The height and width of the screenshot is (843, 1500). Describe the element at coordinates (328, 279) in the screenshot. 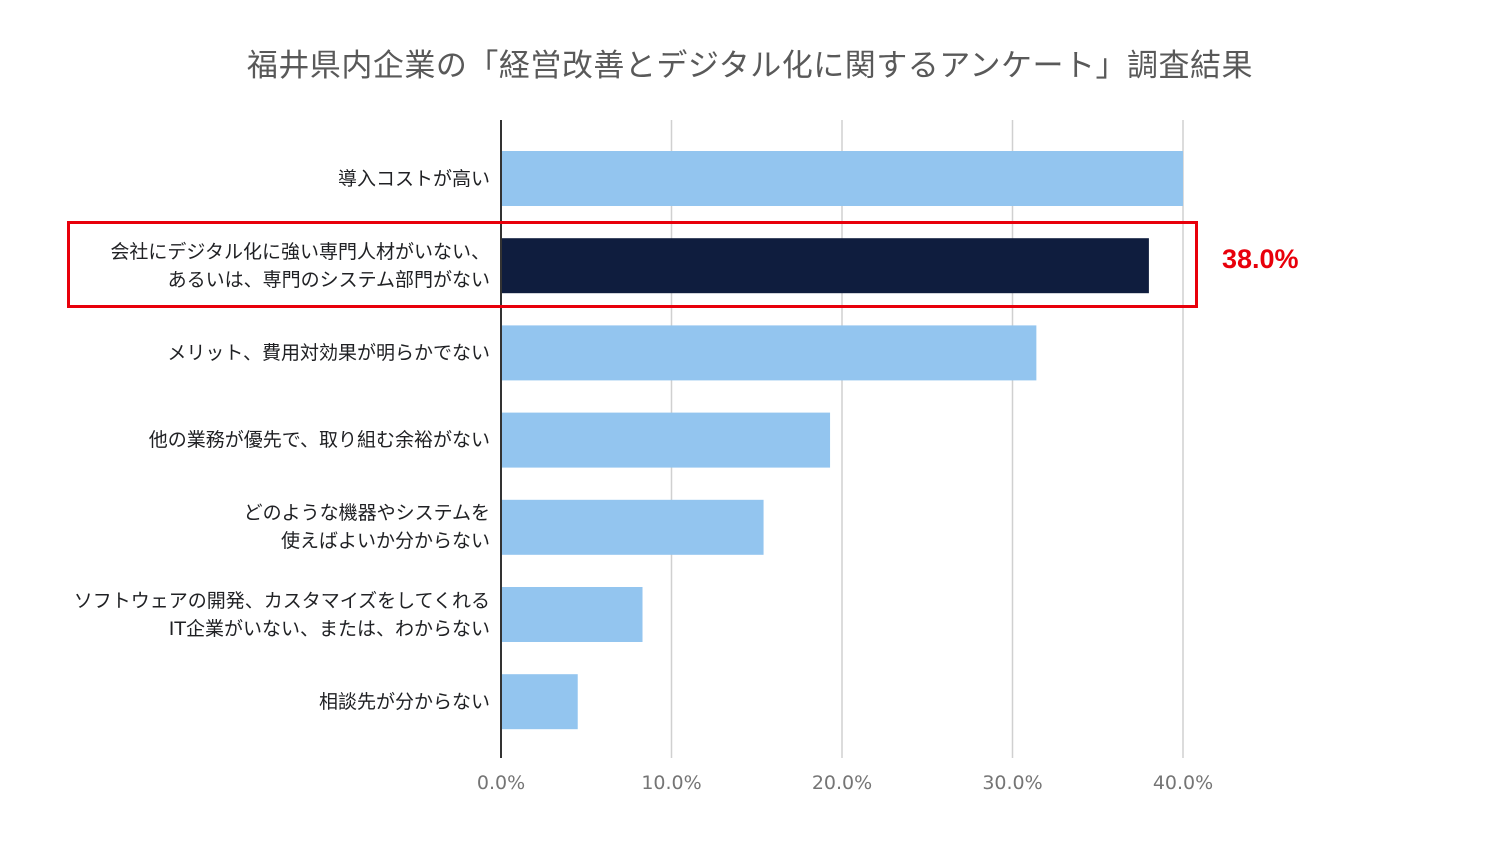

I see `category-label-line: あるいは、専門のシステム部門がない` at that location.